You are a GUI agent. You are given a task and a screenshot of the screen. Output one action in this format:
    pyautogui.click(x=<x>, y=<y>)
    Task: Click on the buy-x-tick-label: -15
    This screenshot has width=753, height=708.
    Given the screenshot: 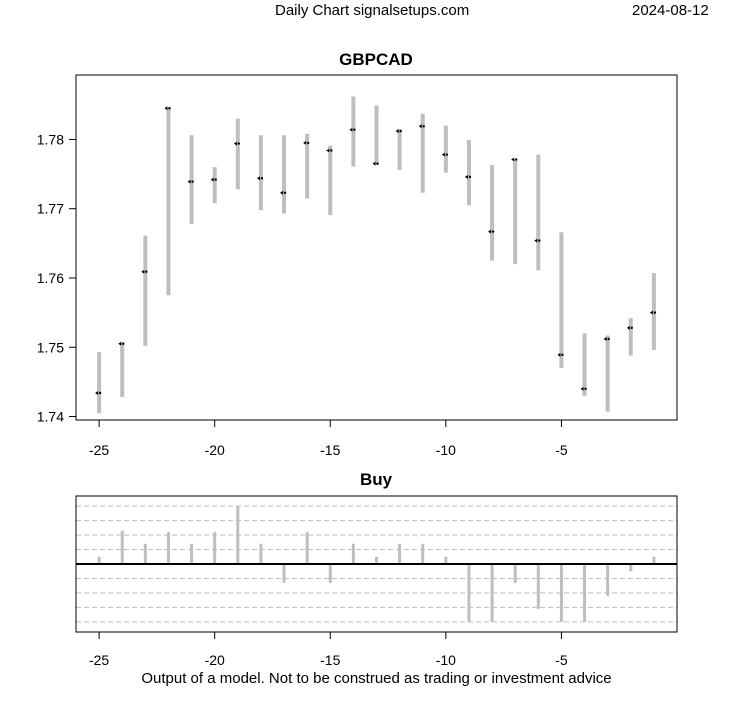 What is the action you would take?
    pyautogui.click(x=330, y=660)
    